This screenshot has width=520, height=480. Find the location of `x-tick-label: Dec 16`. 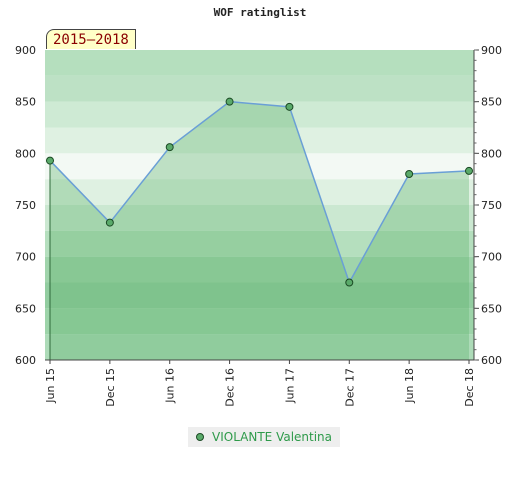

x-tick-label: Dec 16 is located at coordinates (230, 387).